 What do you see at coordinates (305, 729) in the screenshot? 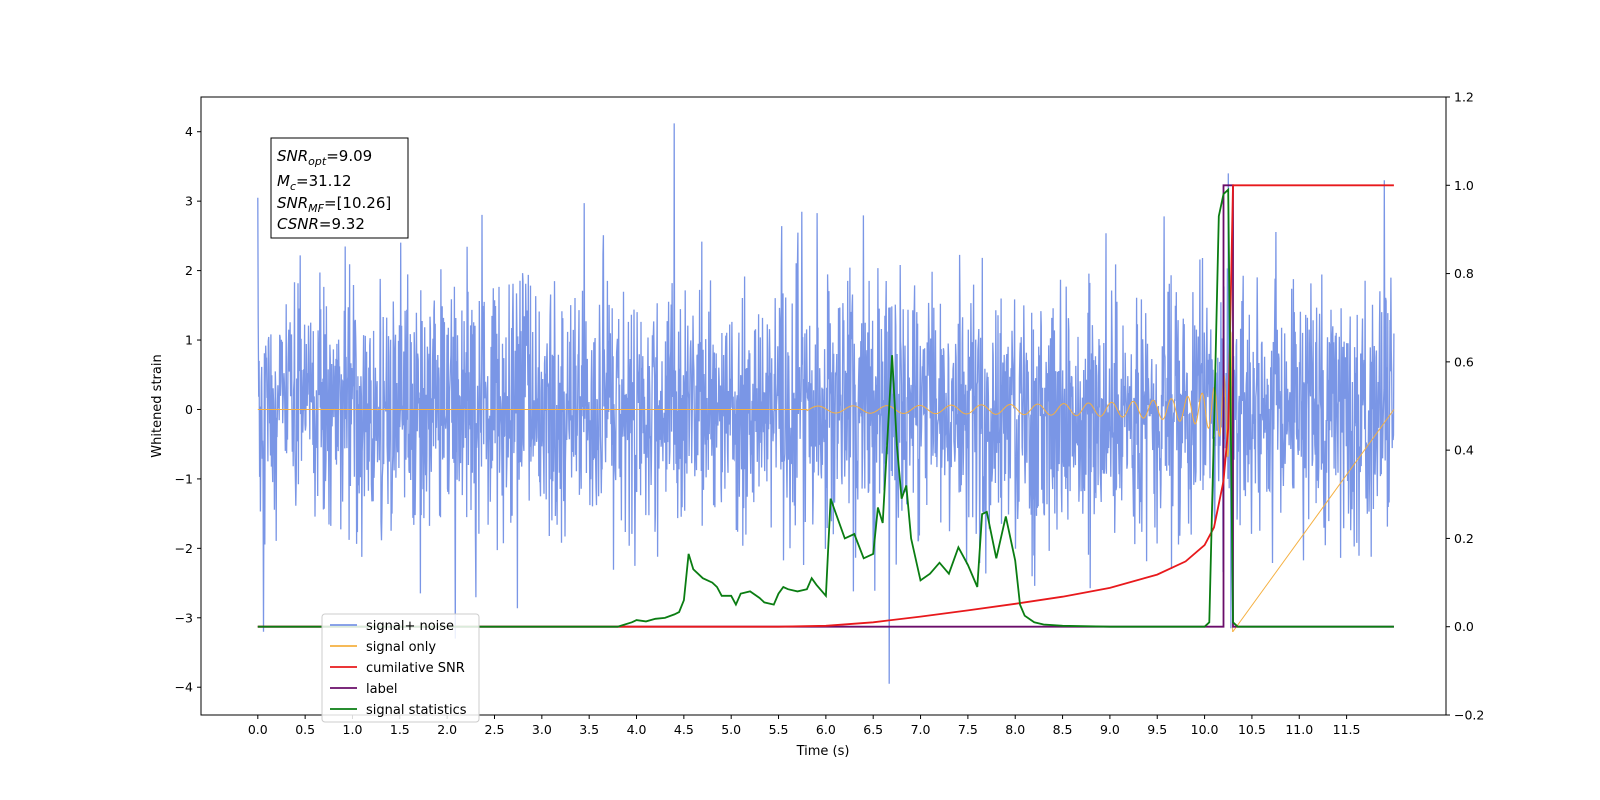
I see `x-tick-label: 0.5` at bounding box center [305, 729].